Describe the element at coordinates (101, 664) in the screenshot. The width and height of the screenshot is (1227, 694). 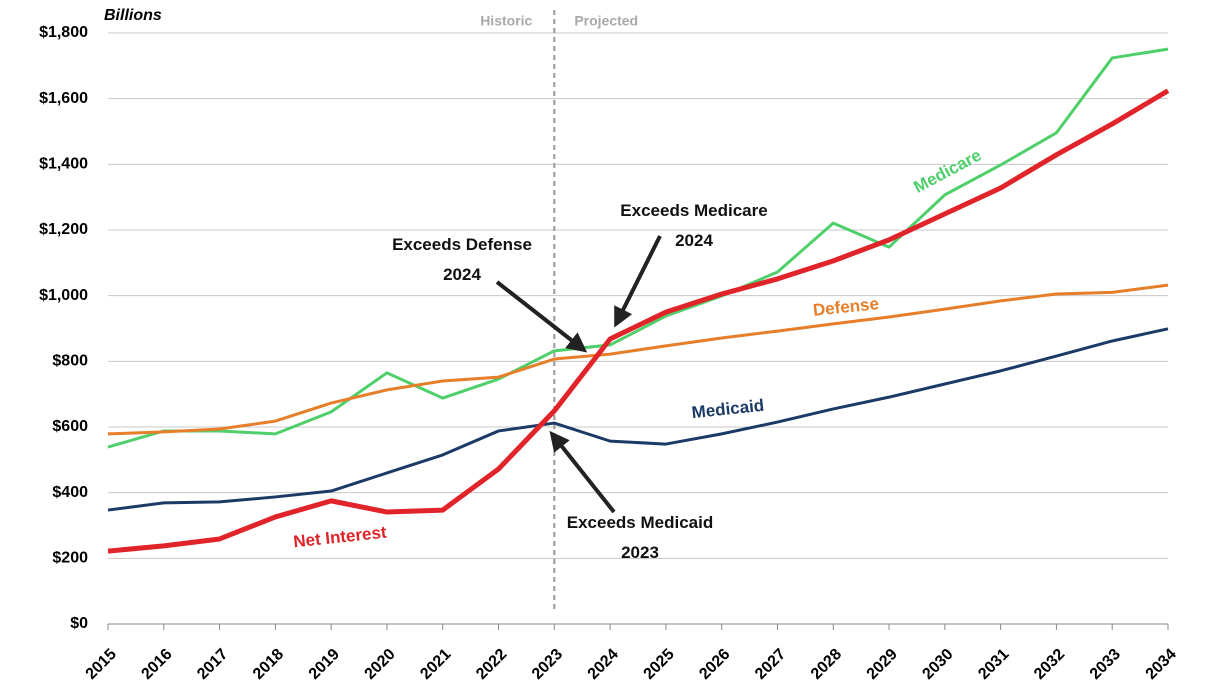
I see `x-tick-label: 2015` at that location.